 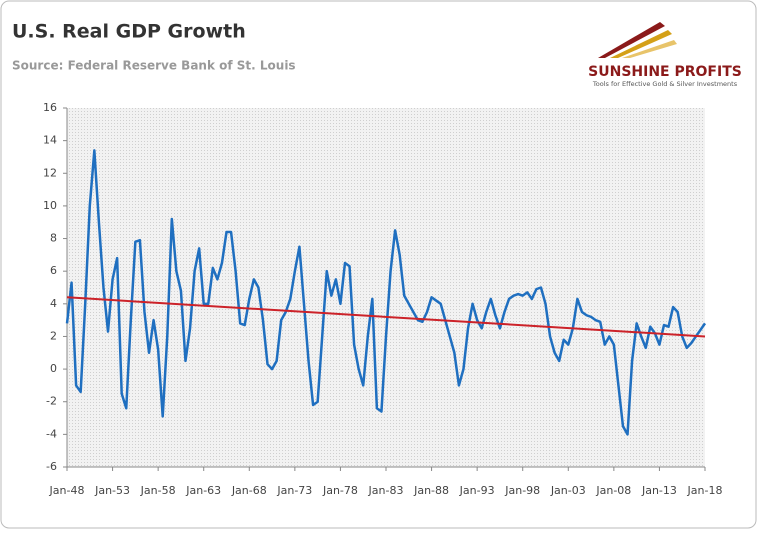 What do you see at coordinates (53, 303) in the screenshot?
I see `y-tick-label: 4` at bounding box center [53, 303].